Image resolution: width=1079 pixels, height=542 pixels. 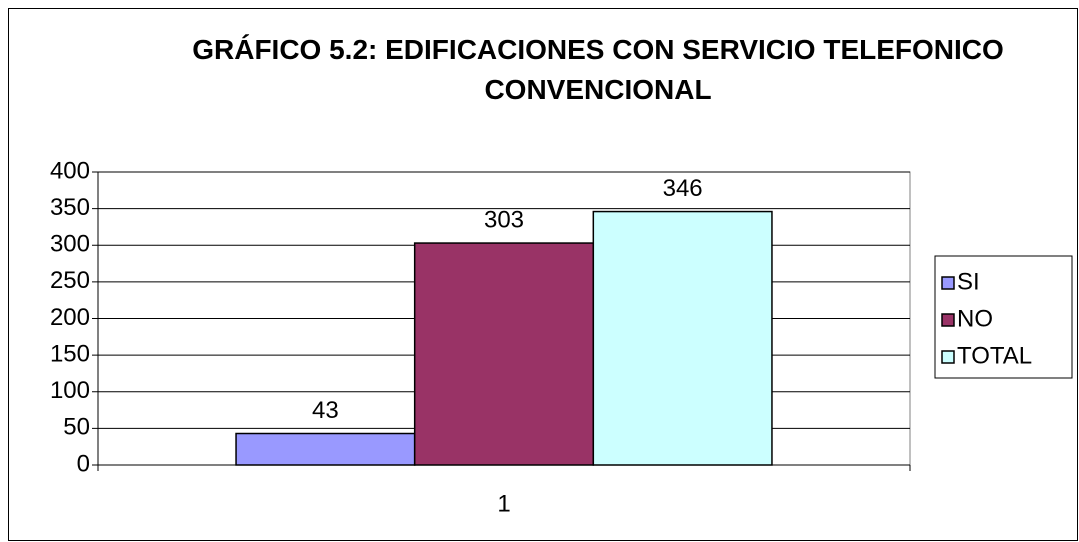 What do you see at coordinates (70, 170) in the screenshot?
I see `y-tick-label: 400` at bounding box center [70, 170].